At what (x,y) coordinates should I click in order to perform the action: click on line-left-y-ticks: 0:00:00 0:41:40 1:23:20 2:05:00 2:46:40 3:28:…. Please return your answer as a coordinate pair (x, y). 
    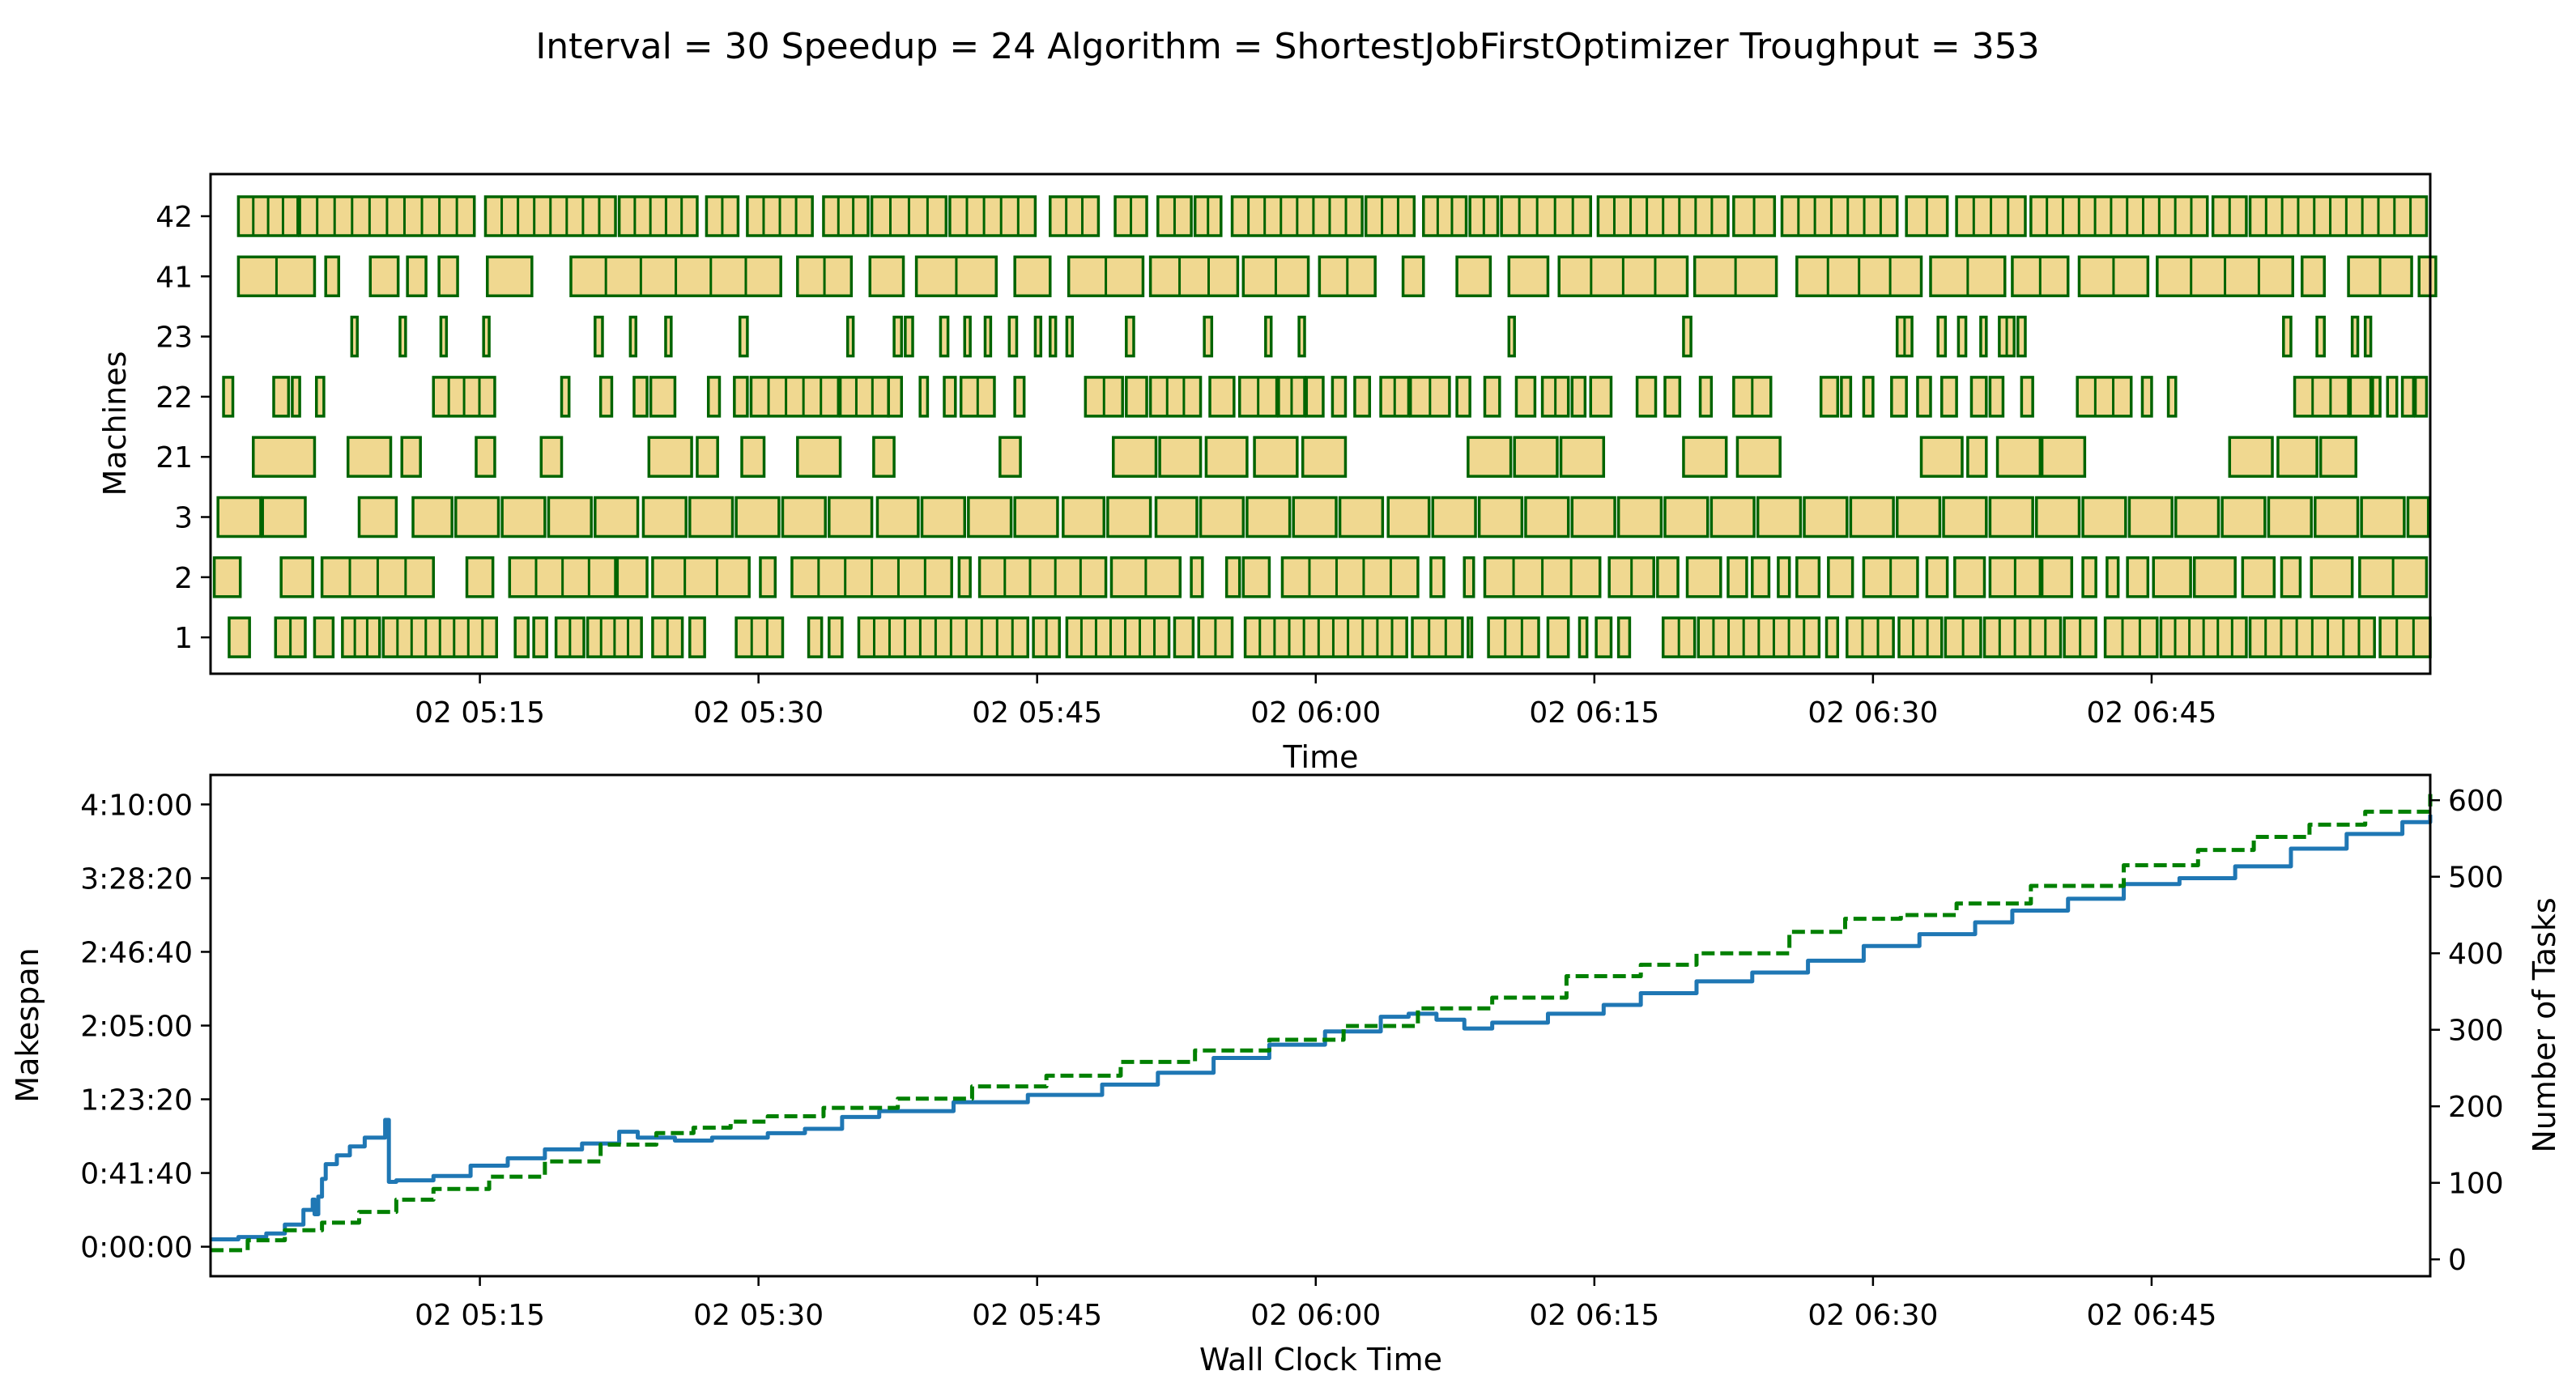
    Looking at the image, I should click on (145, 1027).